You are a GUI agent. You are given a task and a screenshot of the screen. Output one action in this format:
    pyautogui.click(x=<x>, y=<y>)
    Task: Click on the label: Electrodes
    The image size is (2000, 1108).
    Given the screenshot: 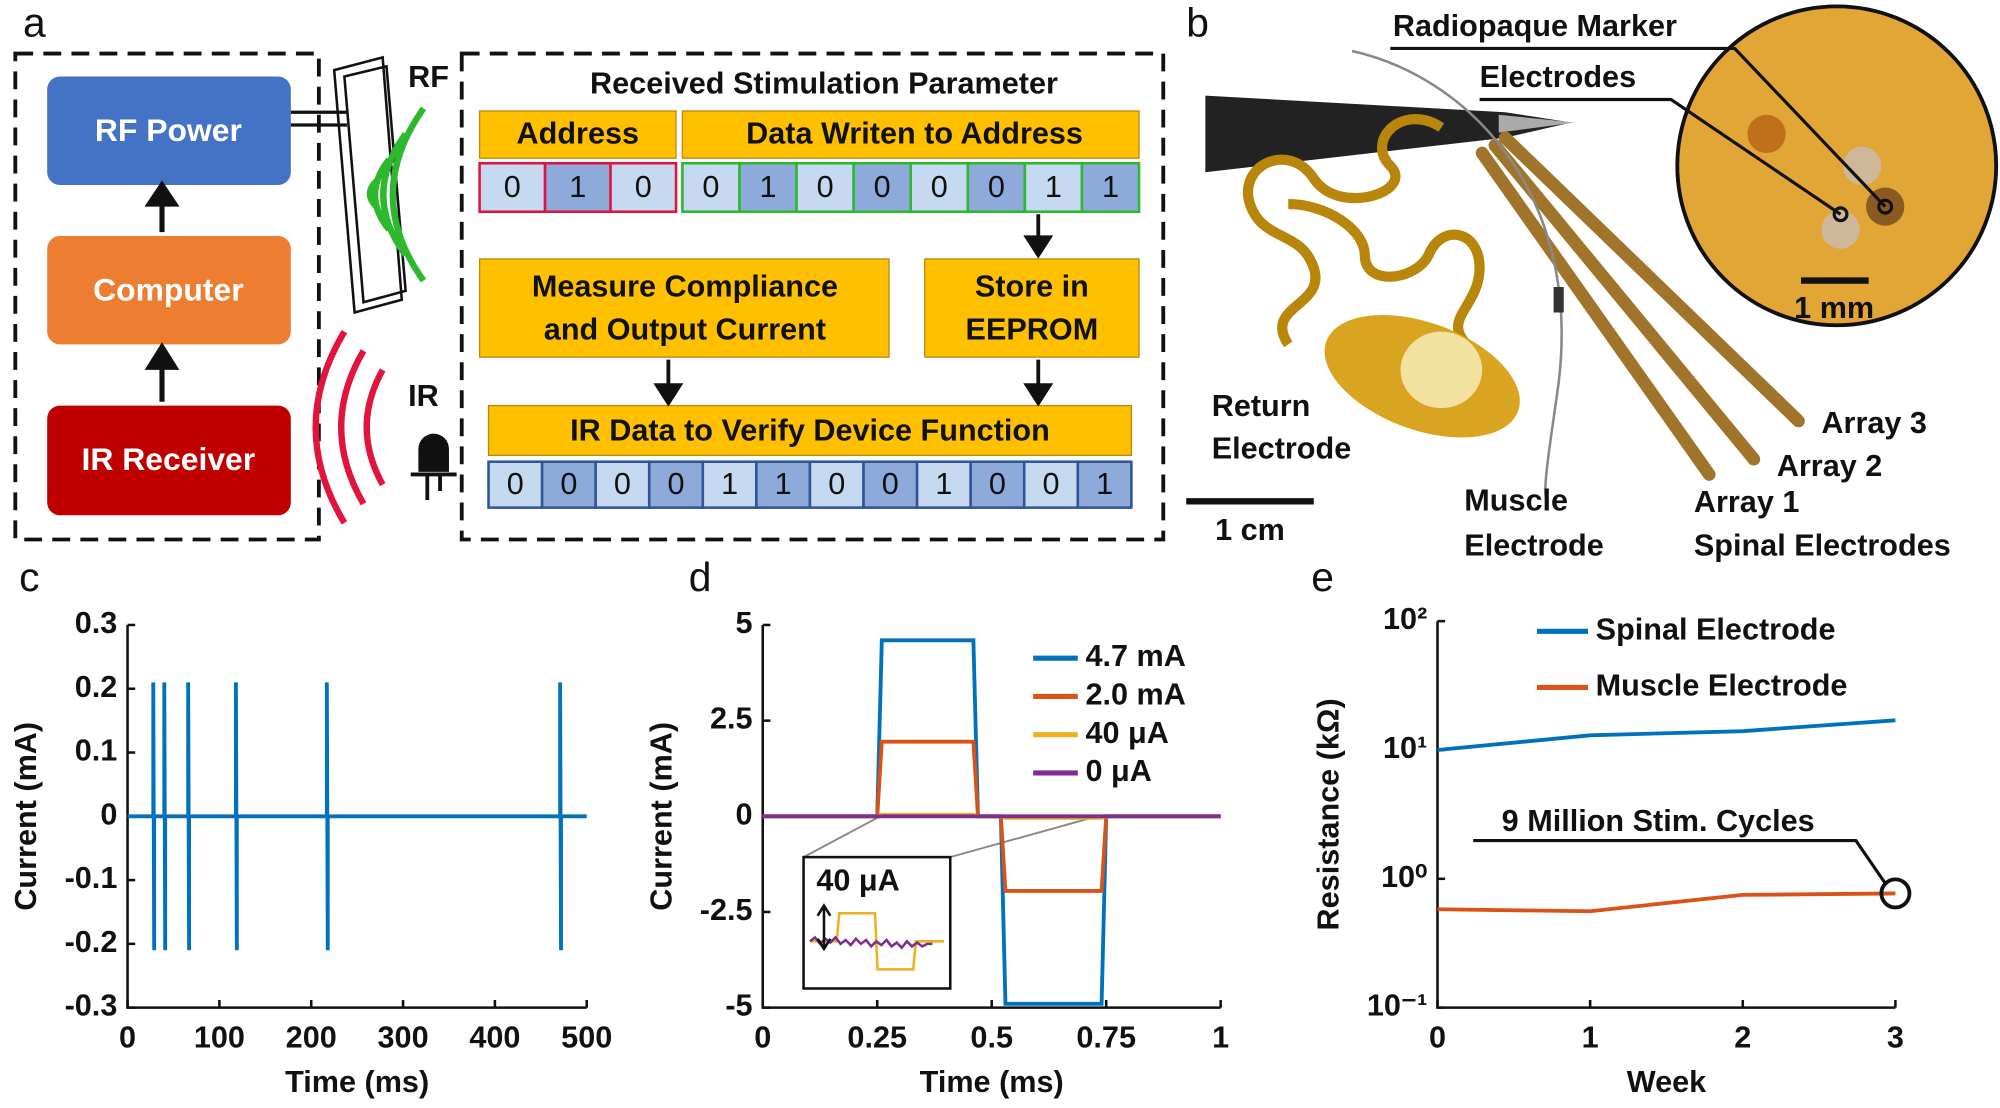 What is the action you would take?
    pyautogui.click(x=1558, y=77)
    